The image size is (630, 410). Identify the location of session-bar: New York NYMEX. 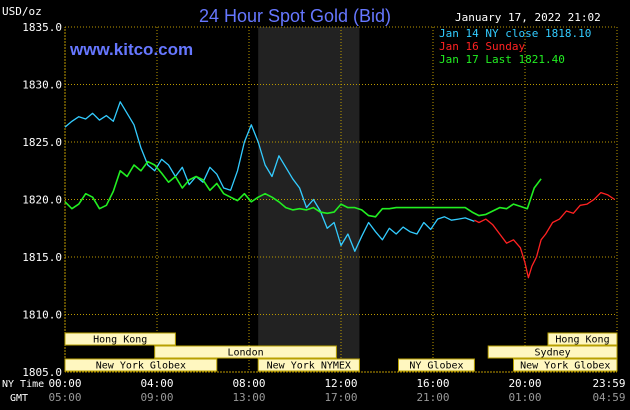
(308, 365).